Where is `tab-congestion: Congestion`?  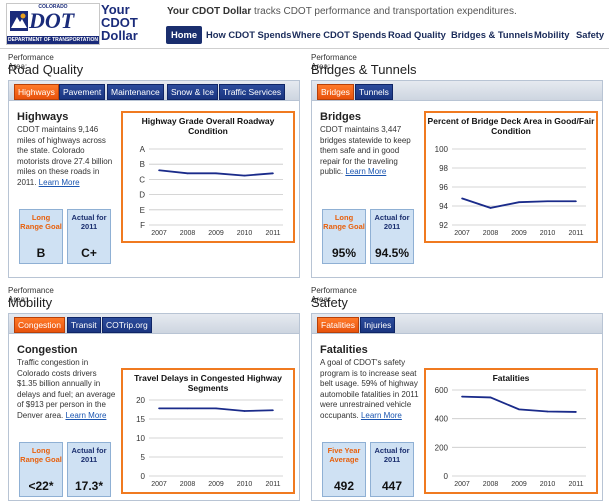 tab-congestion: Congestion is located at coordinates (40, 325).